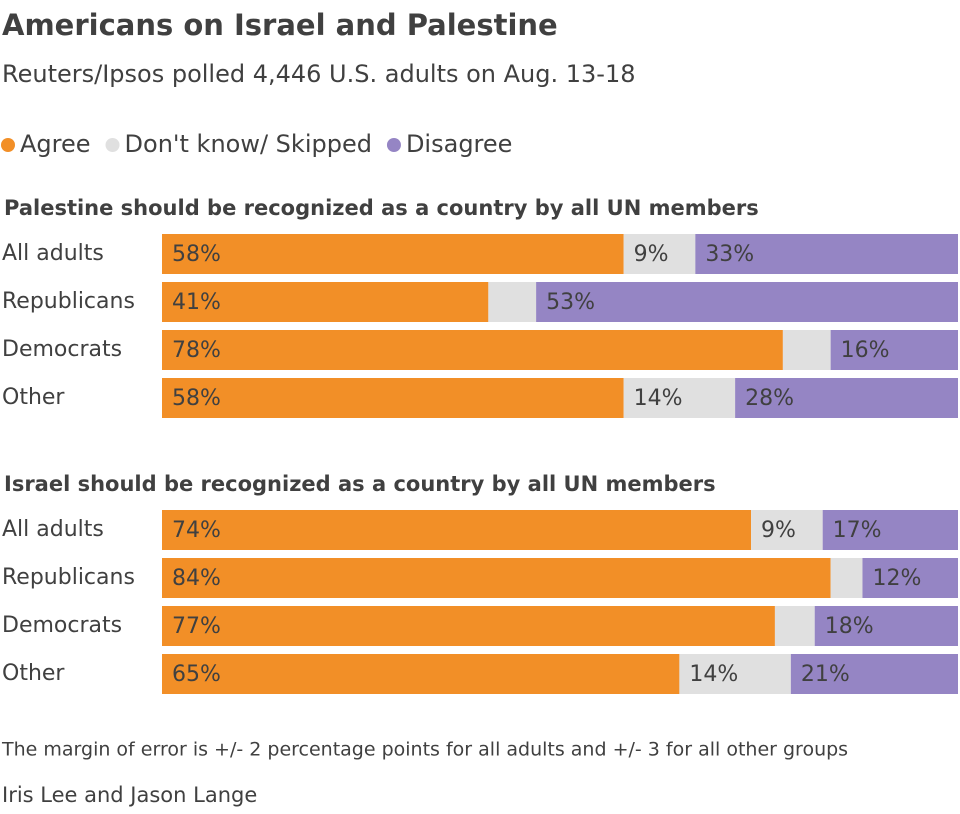 The image size is (960, 814). What do you see at coordinates (196, 626) in the screenshot?
I see `data-label: 77%` at bounding box center [196, 626].